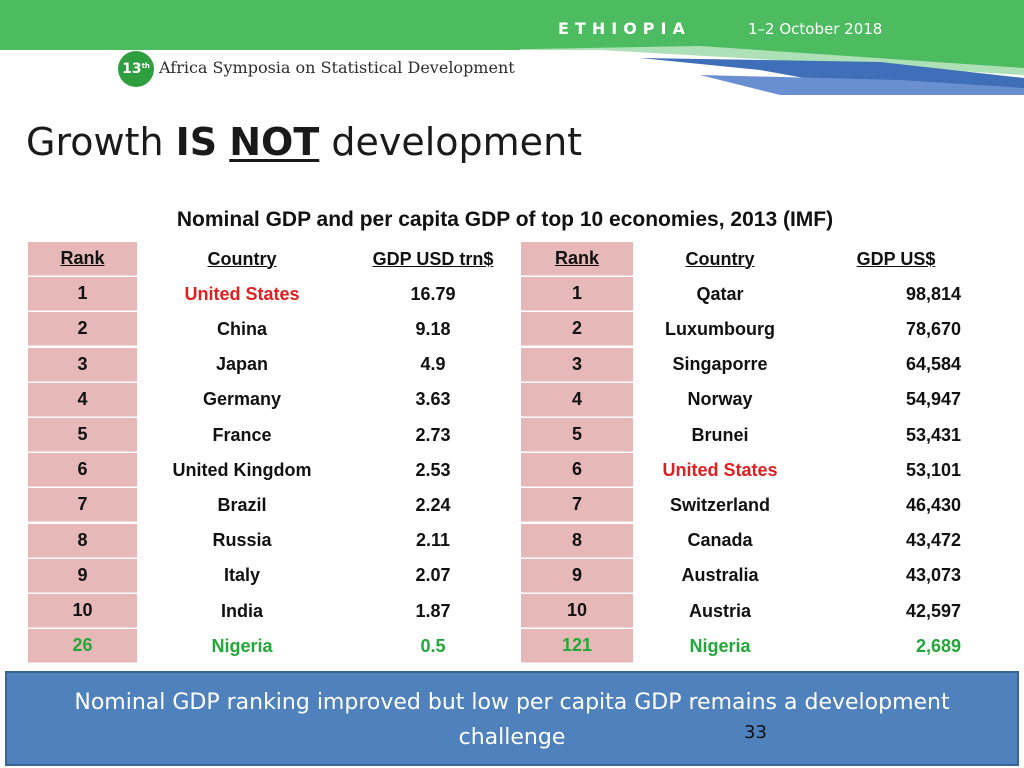 The height and width of the screenshot is (768, 1024). Describe the element at coordinates (933, 399) in the screenshot. I see `cell-gdp: 54,947` at that location.